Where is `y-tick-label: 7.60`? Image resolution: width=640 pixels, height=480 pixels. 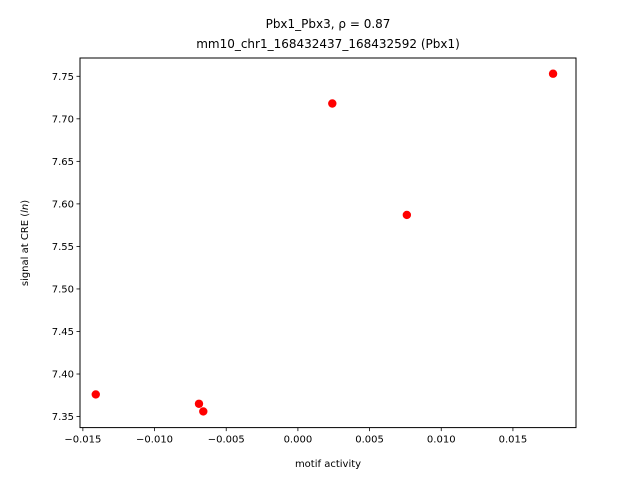 y-tick-label: 7.60 is located at coordinates (63, 204).